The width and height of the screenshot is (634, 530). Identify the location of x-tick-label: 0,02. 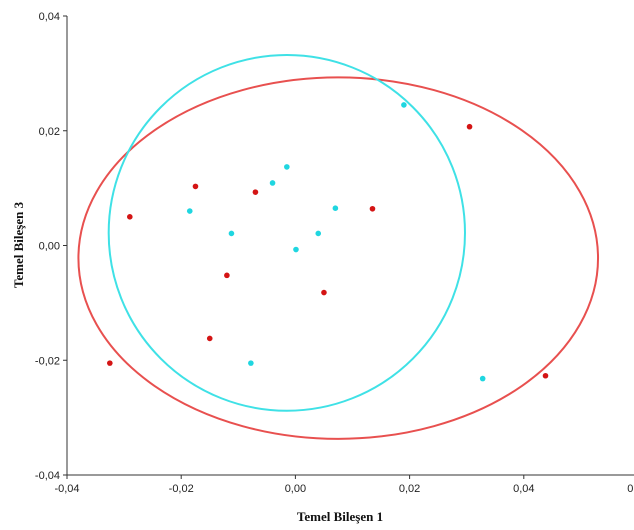
(409, 489).